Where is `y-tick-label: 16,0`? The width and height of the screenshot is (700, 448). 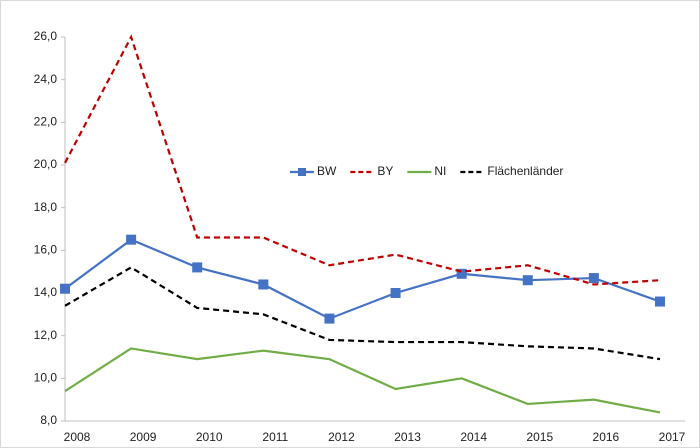 y-tick-label: 16,0 is located at coordinates (46, 250).